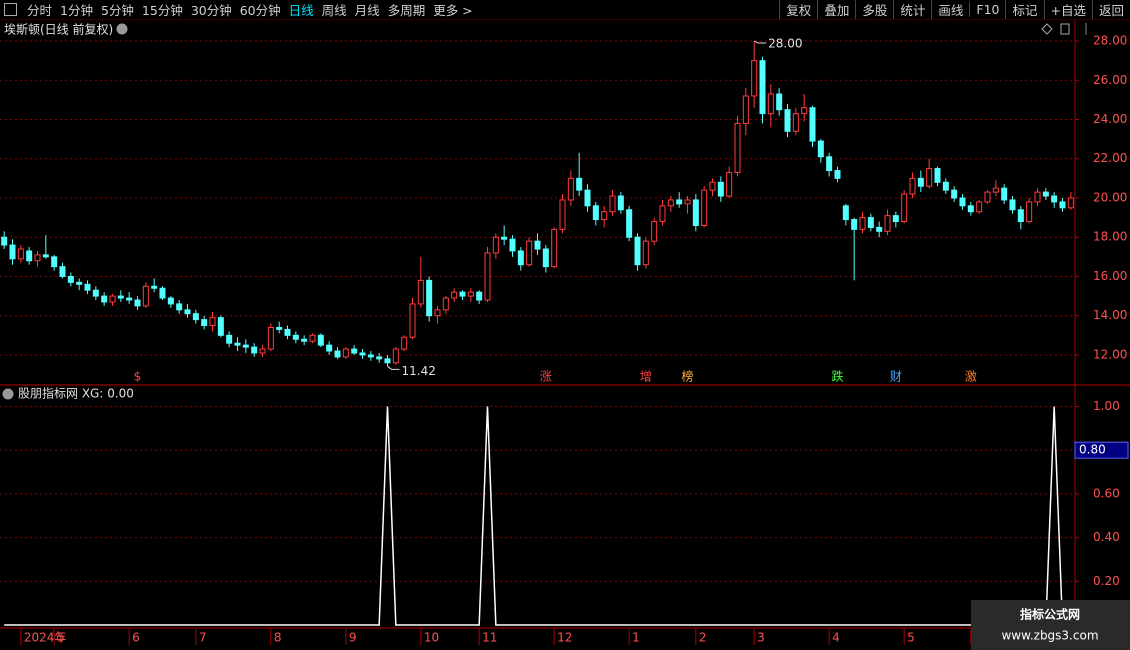 The width and height of the screenshot is (1130, 650). Describe the element at coordinates (1110, 237) in the screenshot. I see `y-tick-label: 18.00` at that location.